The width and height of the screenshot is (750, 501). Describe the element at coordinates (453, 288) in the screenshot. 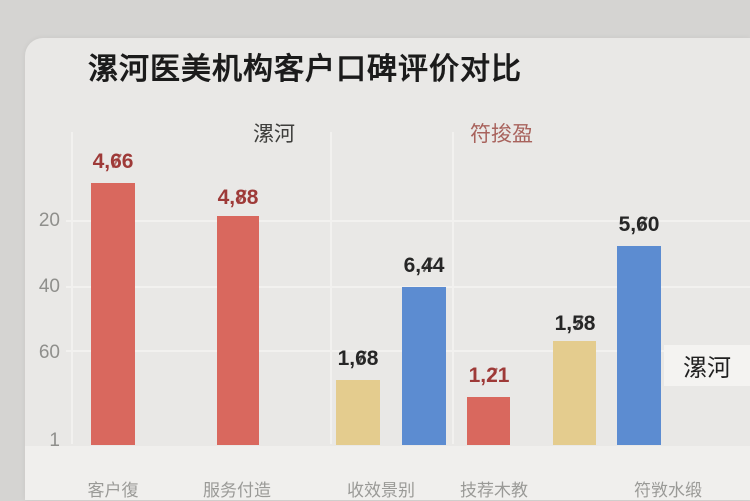

I see `gridline-v-right` at that location.